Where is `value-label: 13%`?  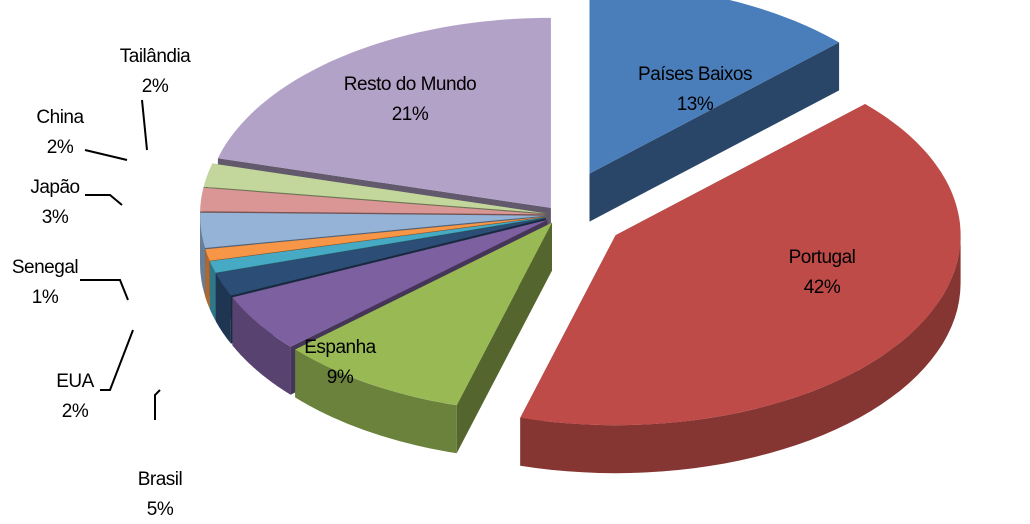 value-label: 13% is located at coordinates (695, 104).